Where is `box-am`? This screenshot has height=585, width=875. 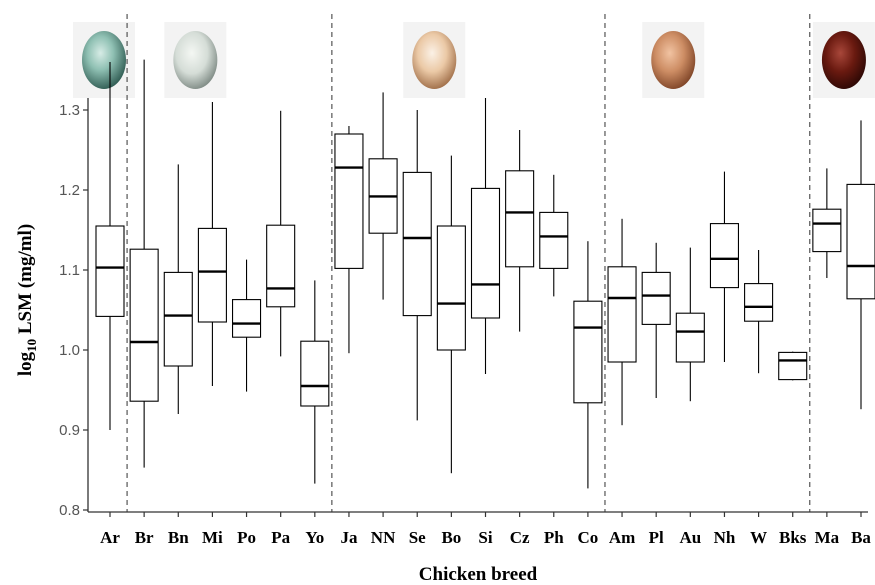 box-am is located at coordinates (622, 322).